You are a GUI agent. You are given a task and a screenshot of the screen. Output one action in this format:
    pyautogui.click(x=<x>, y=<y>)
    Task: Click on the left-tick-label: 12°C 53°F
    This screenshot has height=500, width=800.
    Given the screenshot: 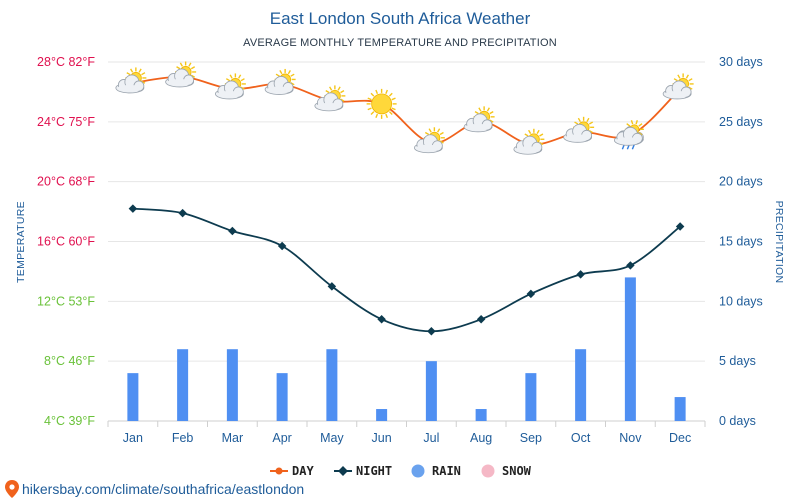 What is the action you would take?
    pyautogui.click(x=66, y=301)
    